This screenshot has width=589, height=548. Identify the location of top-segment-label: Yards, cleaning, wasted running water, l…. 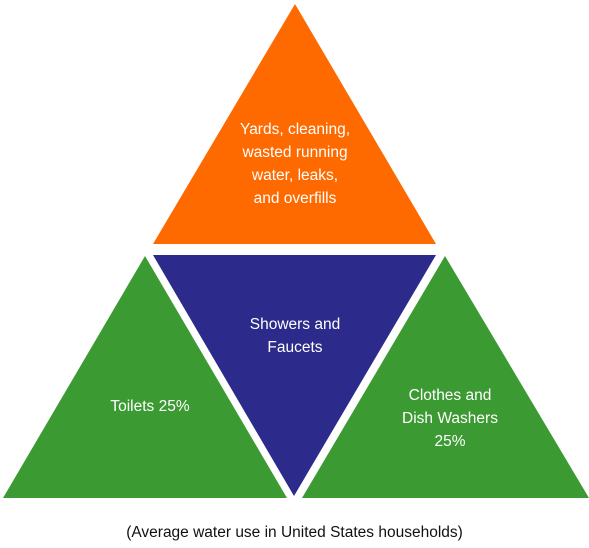
(295, 164).